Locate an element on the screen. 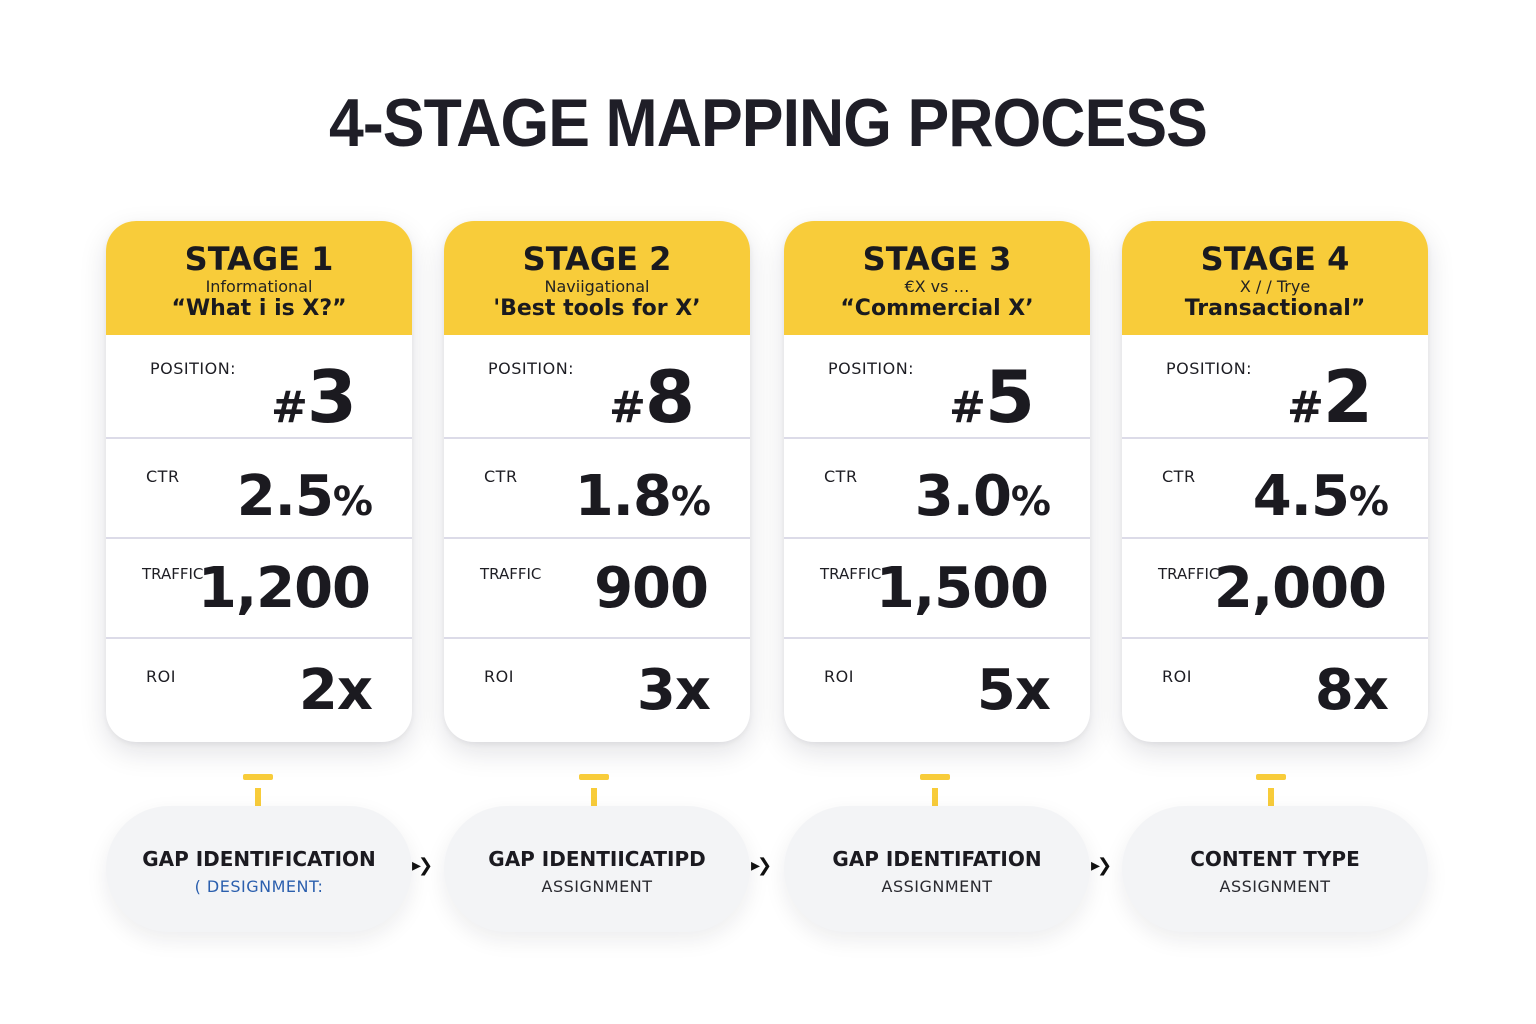 The image size is (1536, 1024). metric-ctr: CTR 2.5% is located at coordinates (259, 489).